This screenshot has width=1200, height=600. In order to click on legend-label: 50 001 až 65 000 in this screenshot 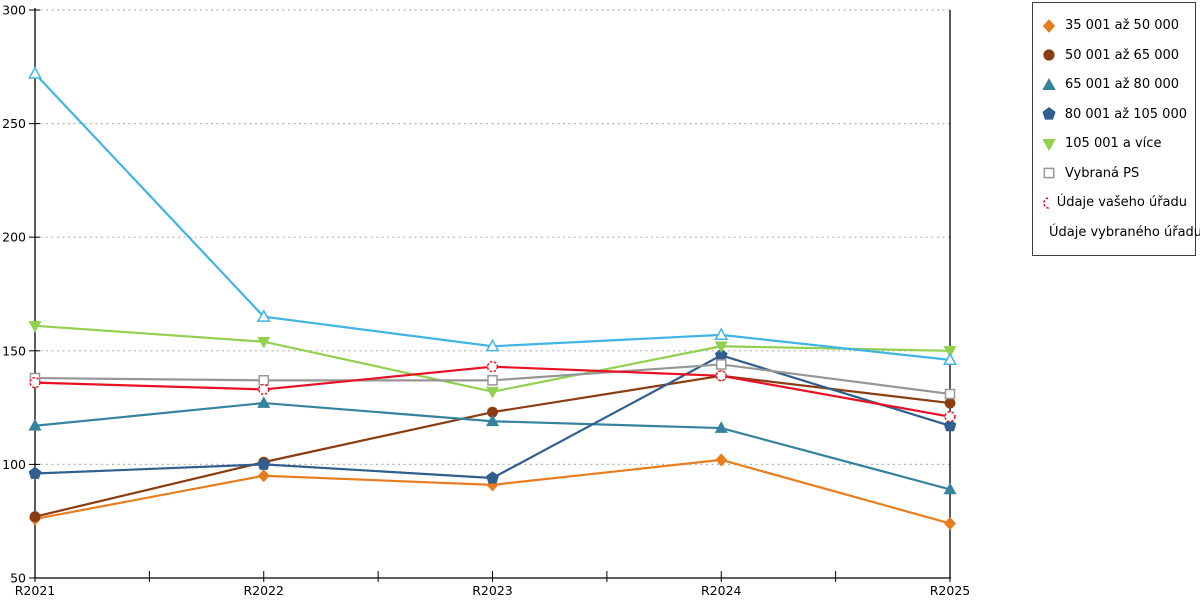, I will do `click(1122, 55)`.